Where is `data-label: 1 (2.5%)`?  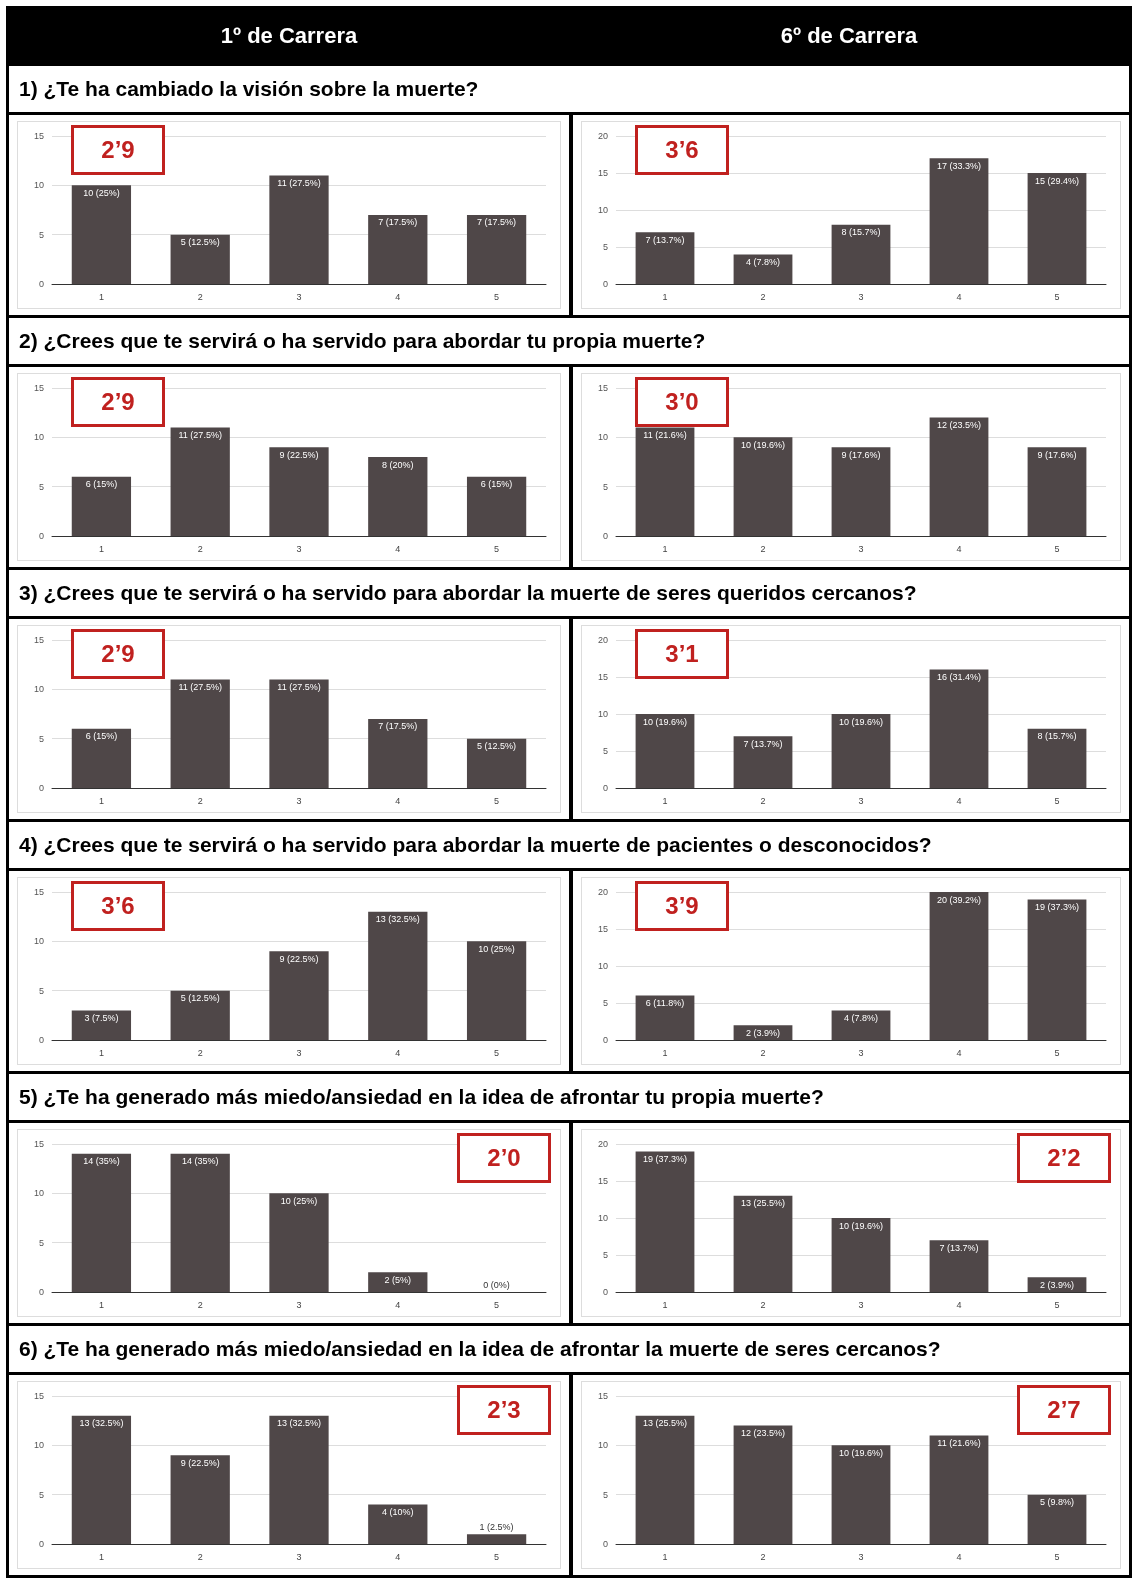 data-label: 1 (2.5%) is located at coordinates (496, 1526).